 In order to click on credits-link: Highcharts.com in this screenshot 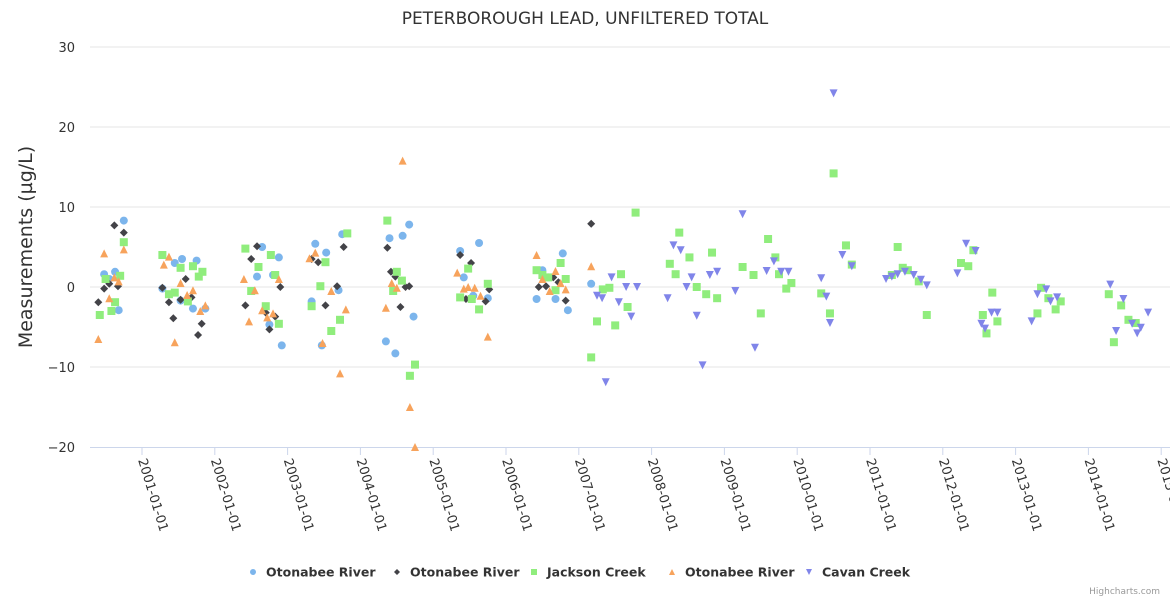, I will do `click(1124, 592)`.